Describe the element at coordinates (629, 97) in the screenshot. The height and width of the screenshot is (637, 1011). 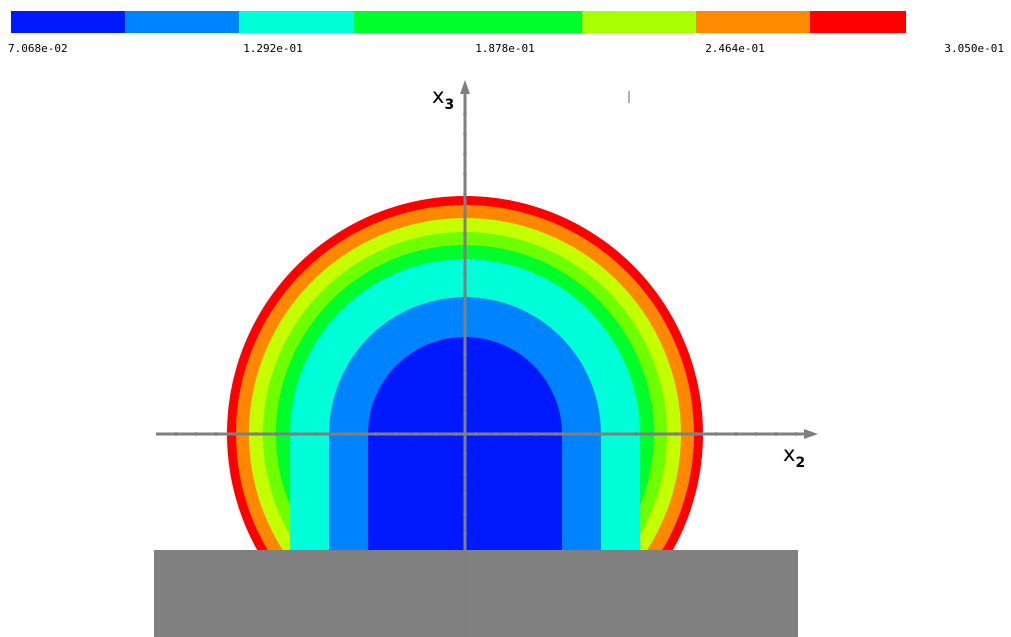
I see `stray-mark` at that location.